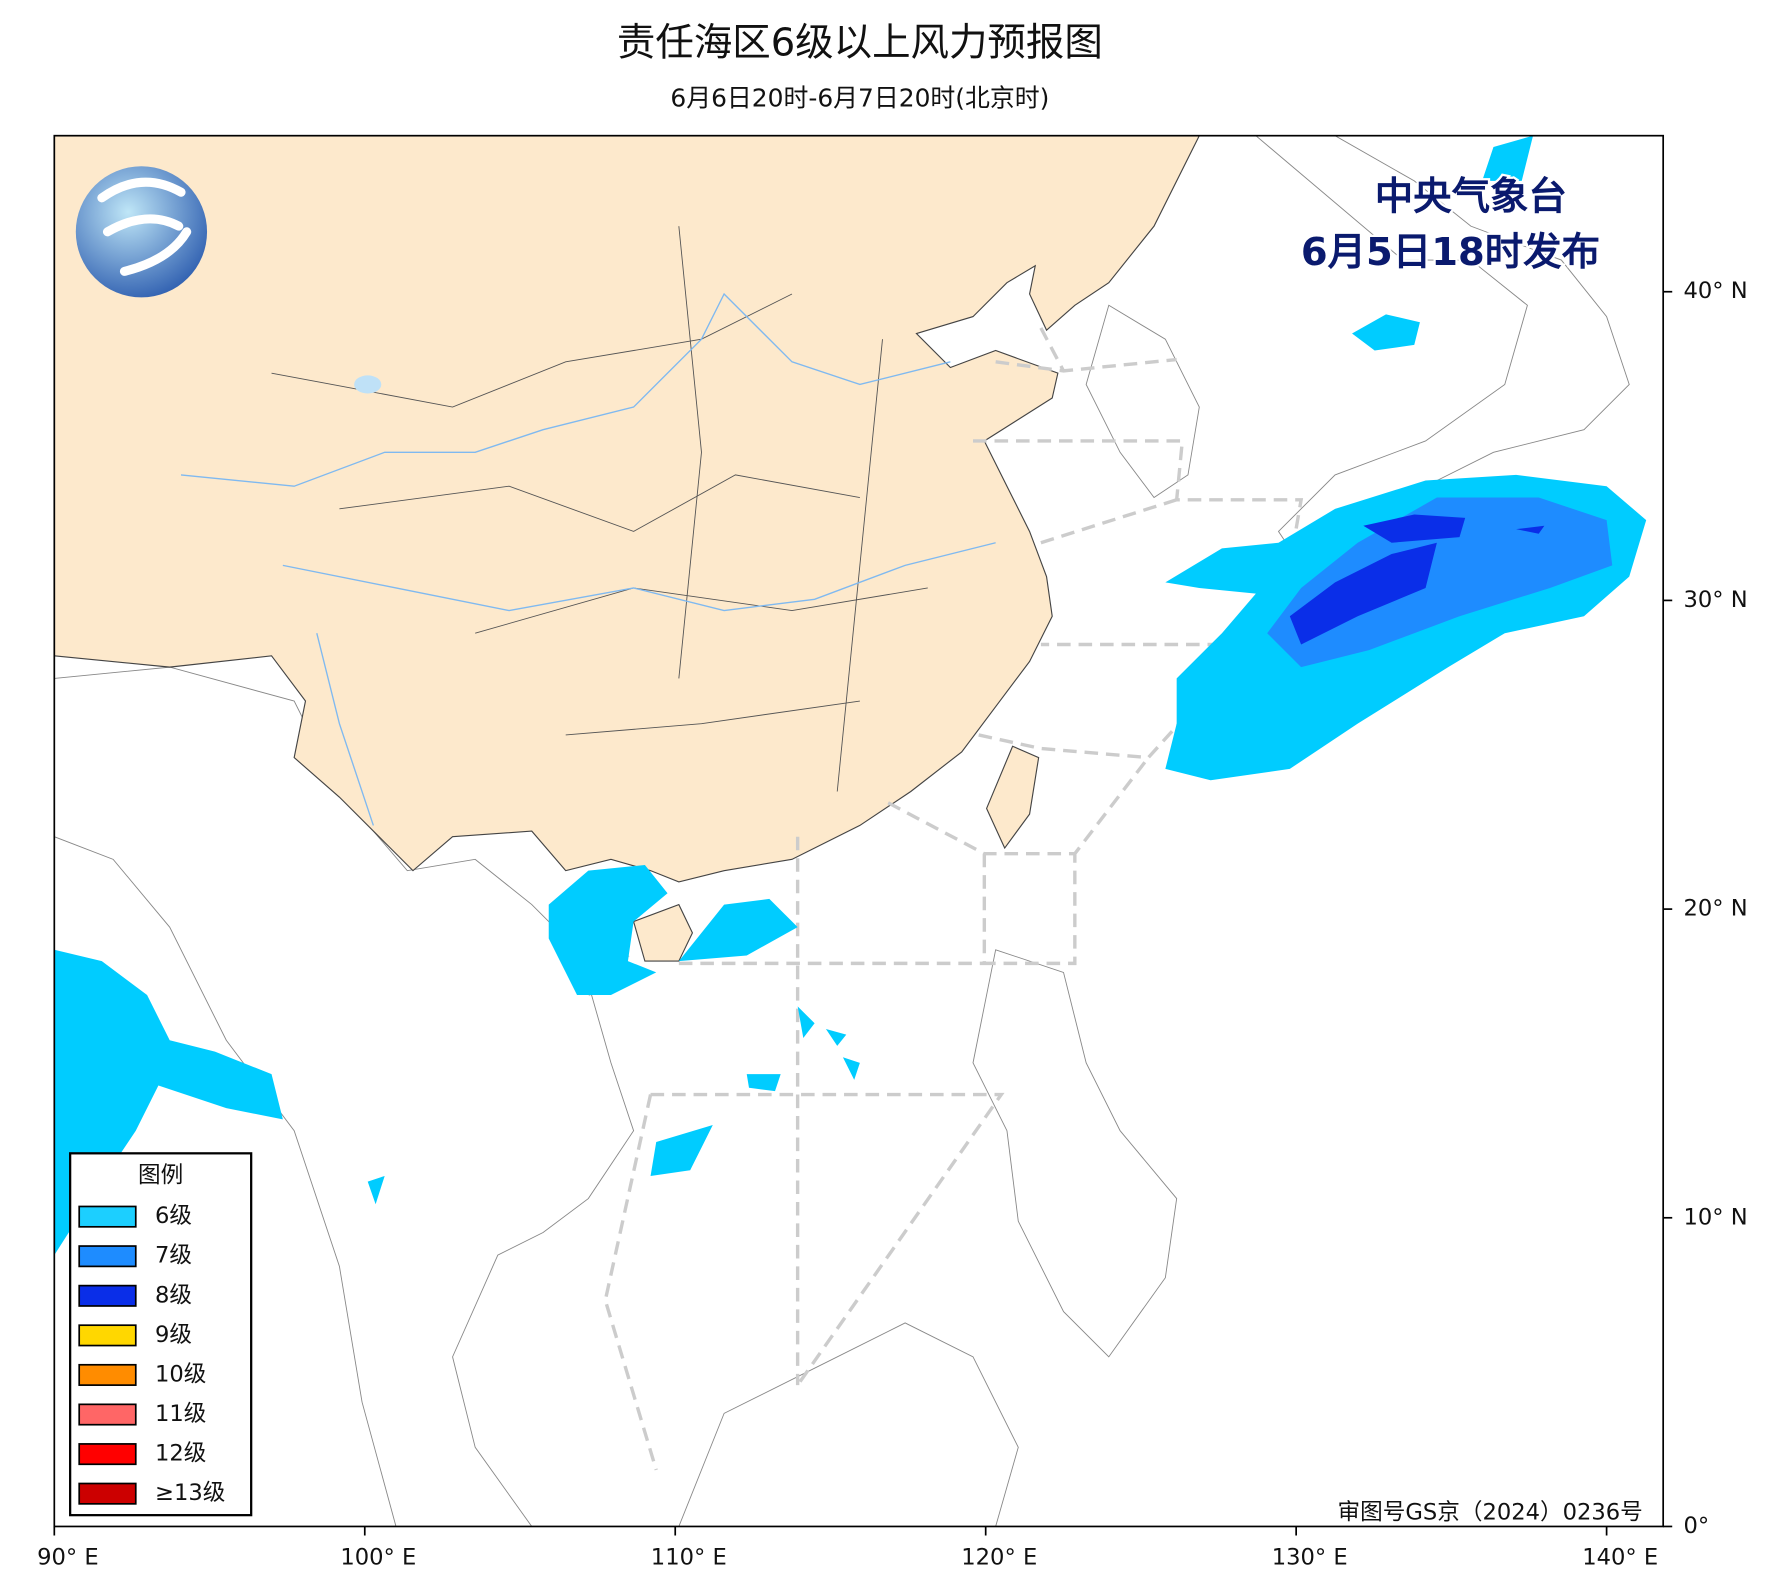  What do you see at coordinates (378, 1558) in the screenshot?
I see `lon-tick-label: 100° E` at bounding box center [378, 1558].